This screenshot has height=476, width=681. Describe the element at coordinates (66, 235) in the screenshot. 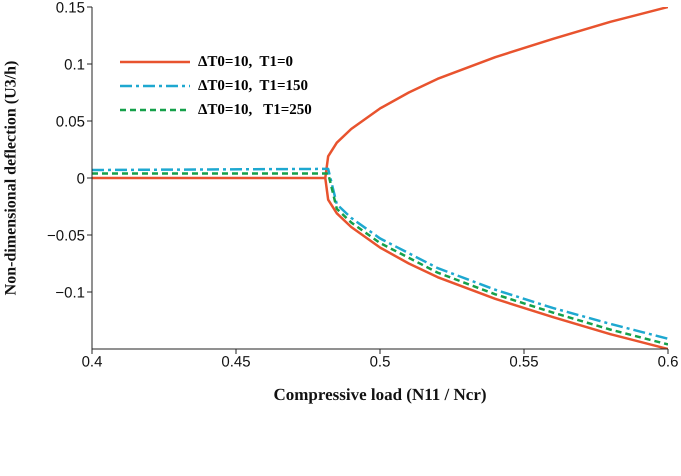

I see `y-tick-label: −0.05` at that location.